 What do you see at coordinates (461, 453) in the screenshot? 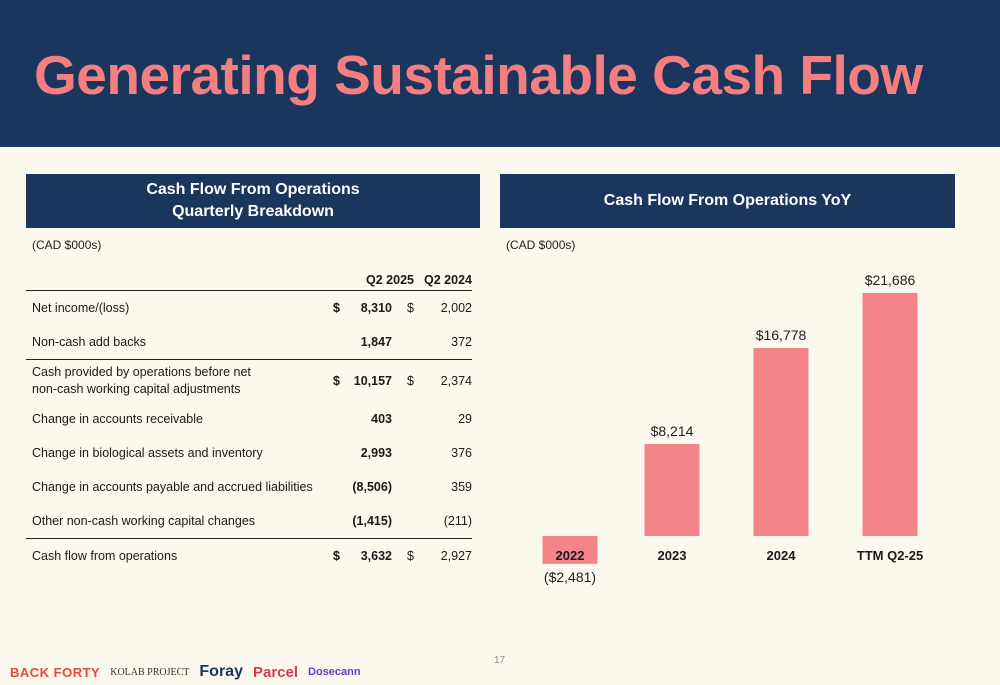
I see `value-q2-2024: 376` at bounding box center [461, 453].